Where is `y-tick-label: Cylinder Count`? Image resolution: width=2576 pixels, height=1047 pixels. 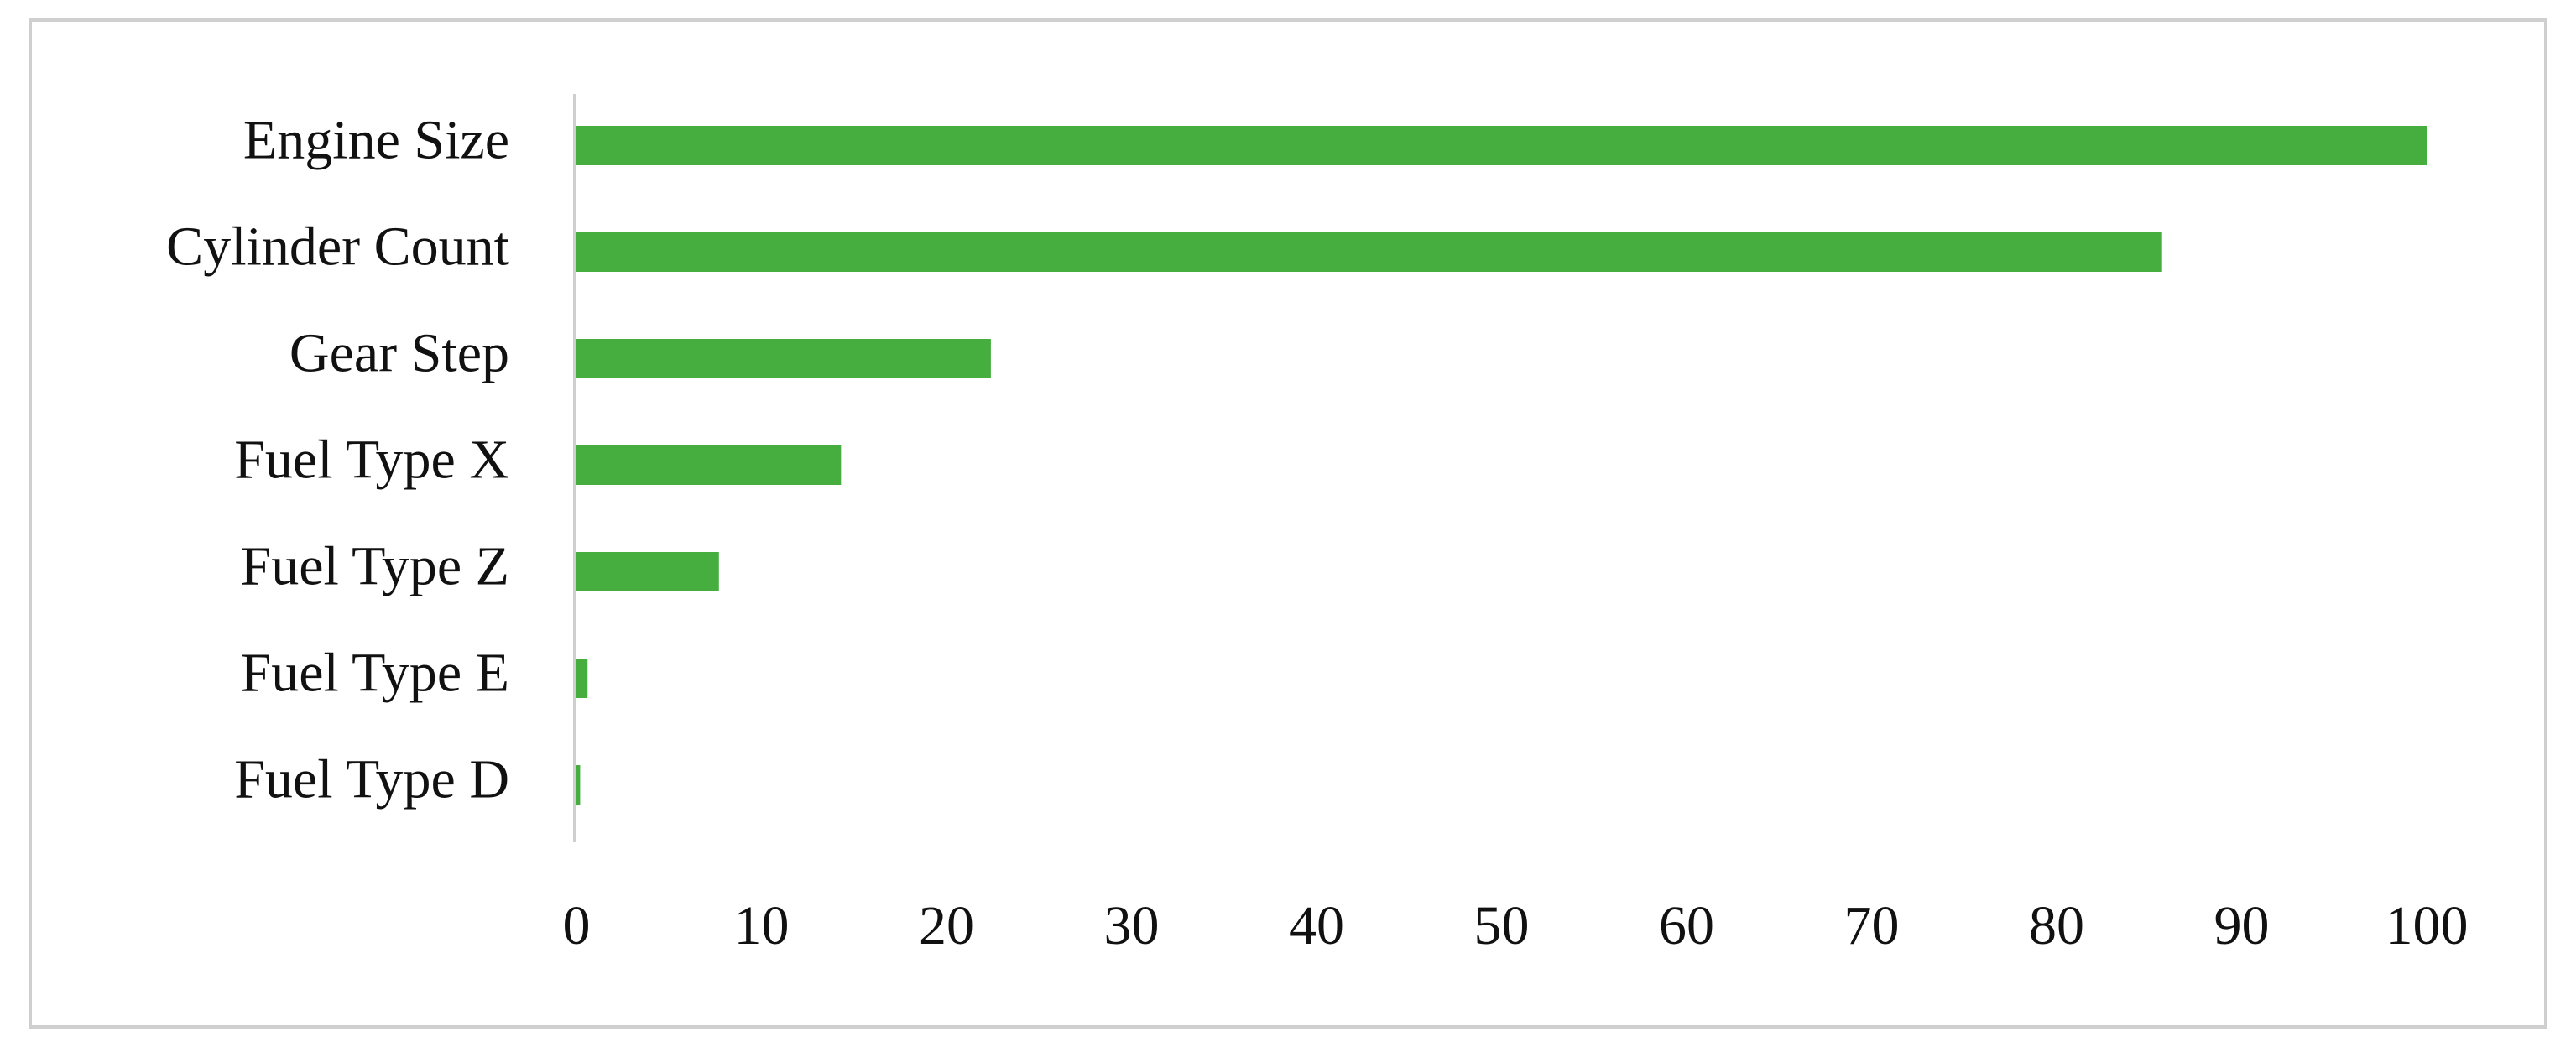
y-tick-label: Cylinder Count is located at coordinates (337, 247).